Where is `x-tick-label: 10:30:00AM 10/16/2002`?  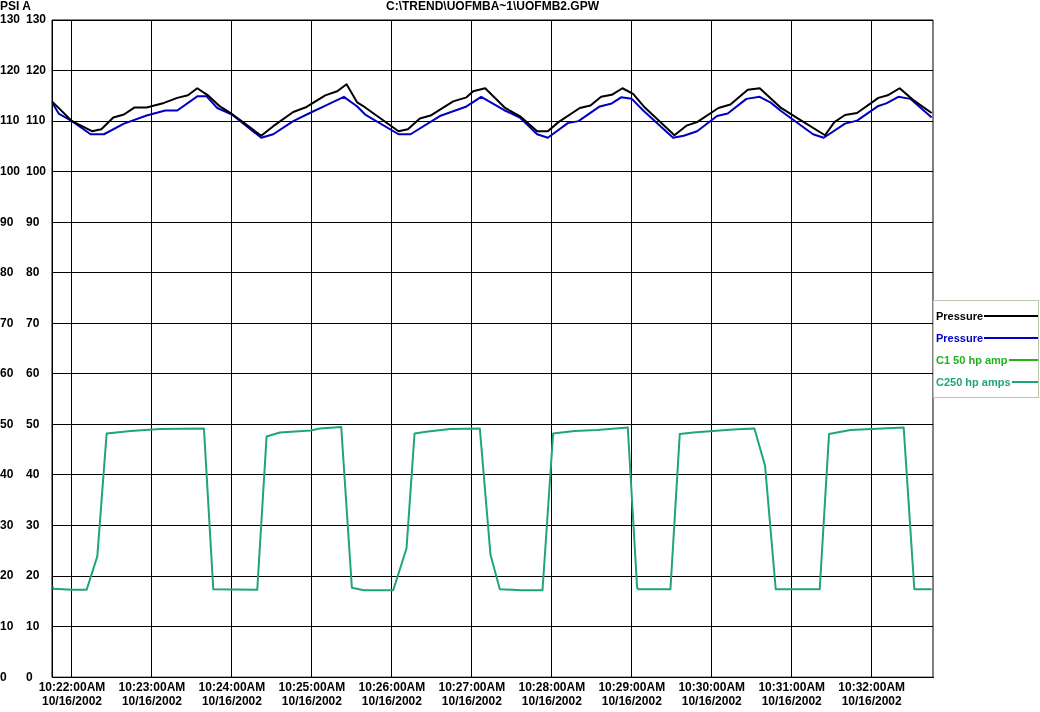
x-tick-label: 10:30:00AM 10/16/2002 is located at coordinates (712, 694).